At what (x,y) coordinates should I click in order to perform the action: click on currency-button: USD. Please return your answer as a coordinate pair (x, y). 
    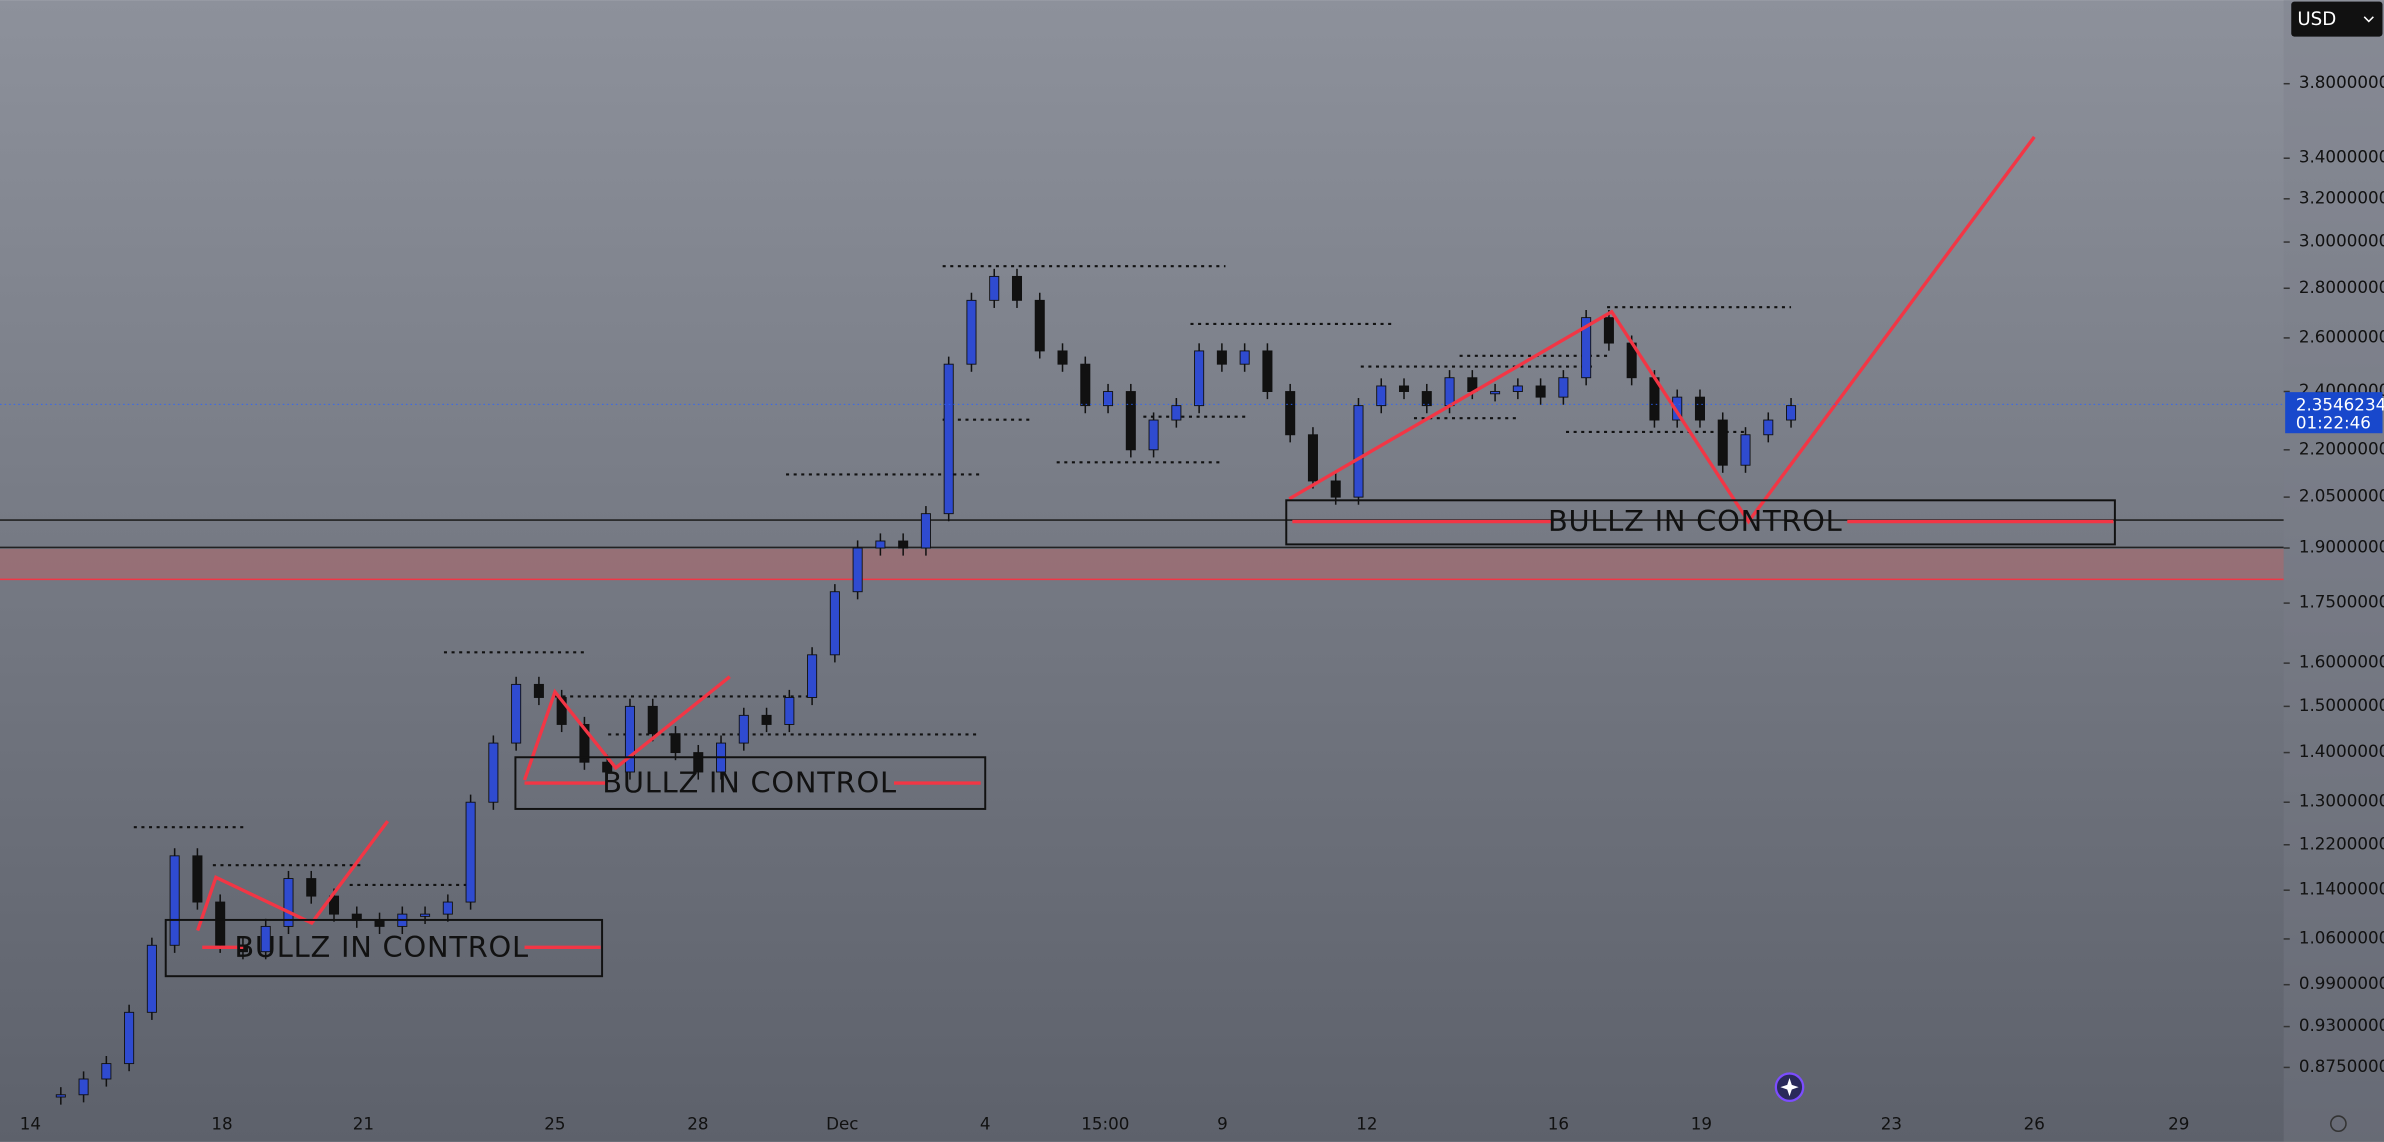
    Looking at the image, I should click on (2337, 19).